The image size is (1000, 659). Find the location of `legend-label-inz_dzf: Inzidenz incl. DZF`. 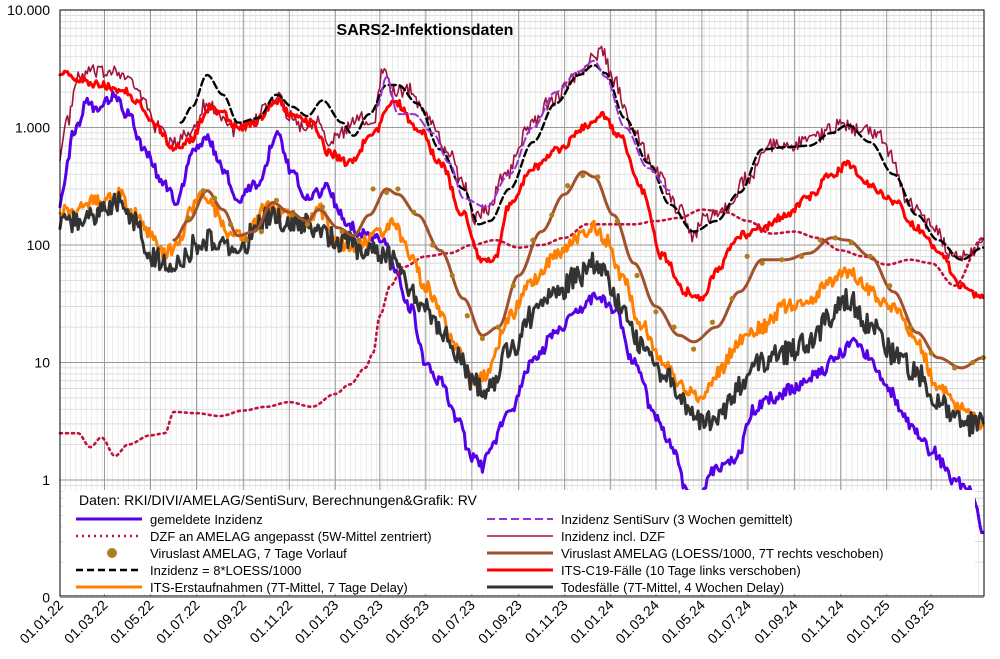

legend-label-inz_dzf: Inzidenz incl. DZF is located at coordinates (613, 536).